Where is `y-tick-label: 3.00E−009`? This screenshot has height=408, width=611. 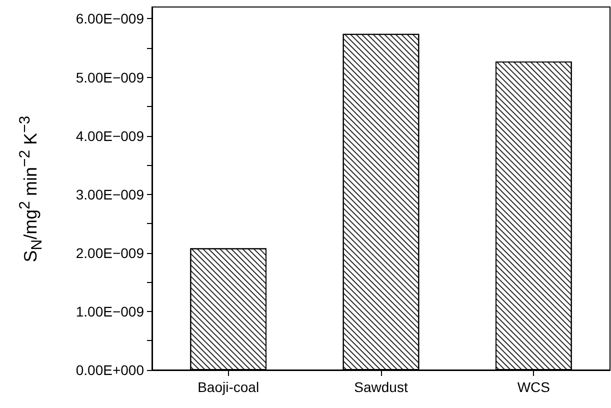 y-tick-label: 3.00E−009 is located at coordinates (110, 194).